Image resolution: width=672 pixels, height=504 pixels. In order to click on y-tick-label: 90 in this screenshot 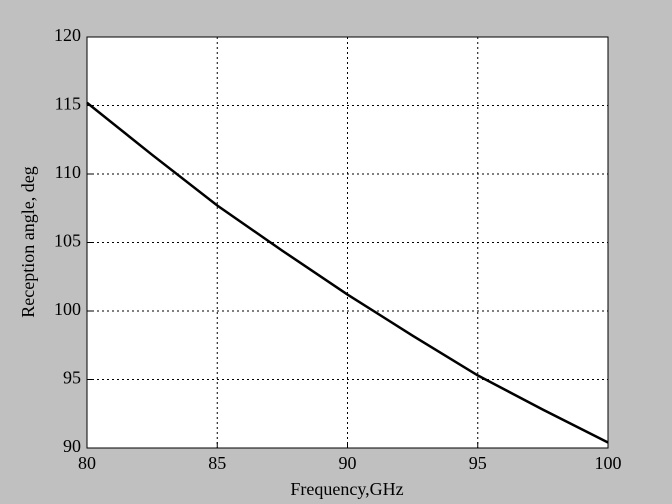, I will do `click(72, 446)`.